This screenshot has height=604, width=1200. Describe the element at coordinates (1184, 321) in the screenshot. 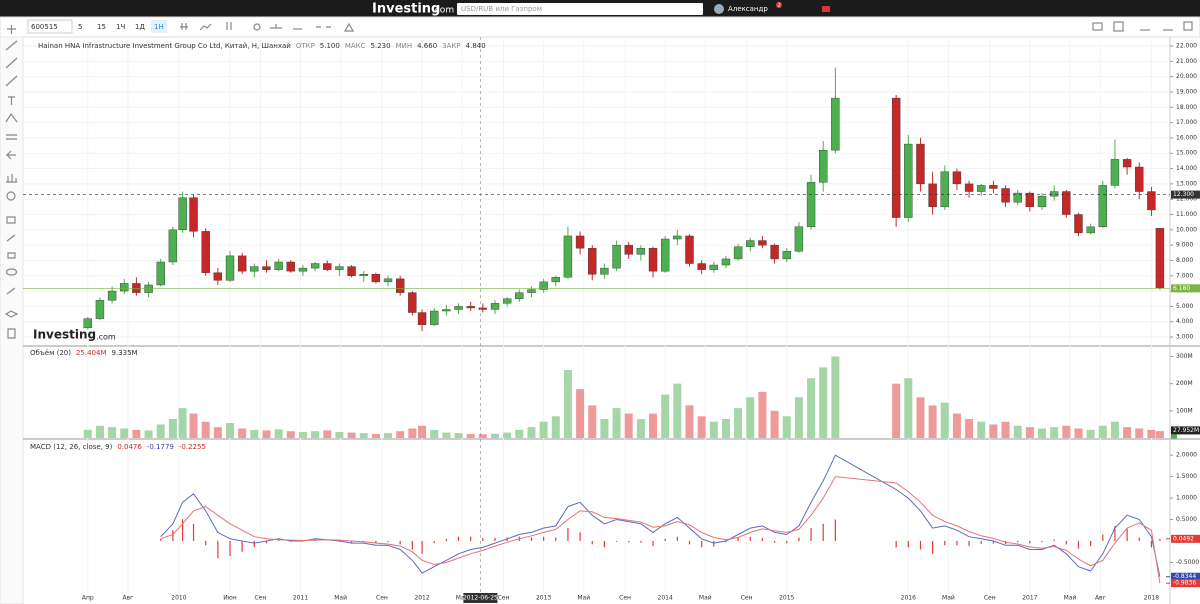

I see `y-tick-label: 4.000` at that location.